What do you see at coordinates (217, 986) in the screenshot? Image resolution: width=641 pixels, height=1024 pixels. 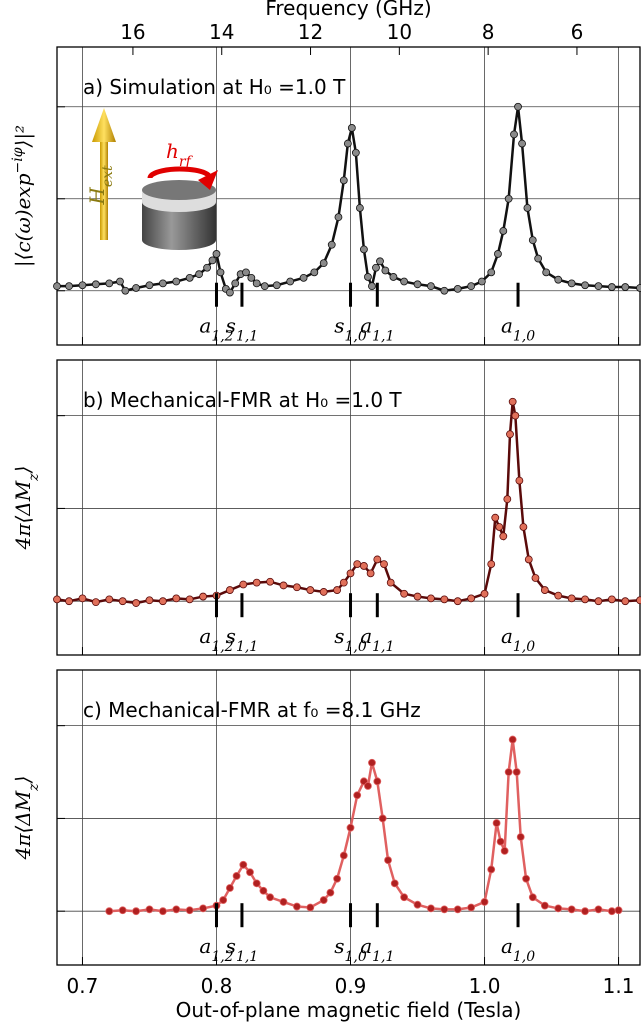 I see `x-tick-label: 0.8` at bounding box center [217, 986].